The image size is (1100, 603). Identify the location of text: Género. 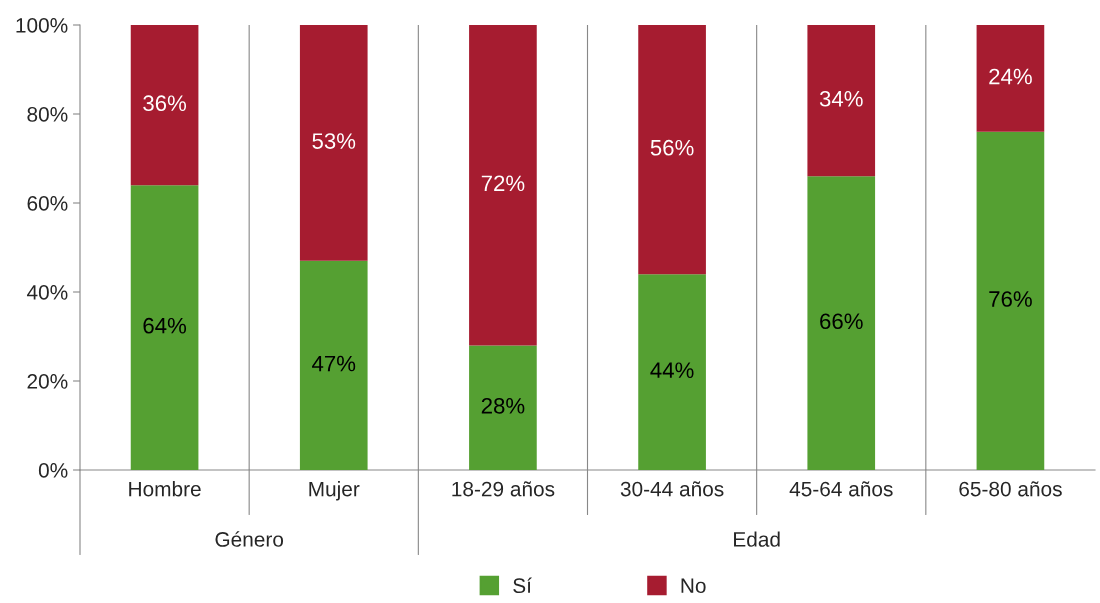
(249, 539).